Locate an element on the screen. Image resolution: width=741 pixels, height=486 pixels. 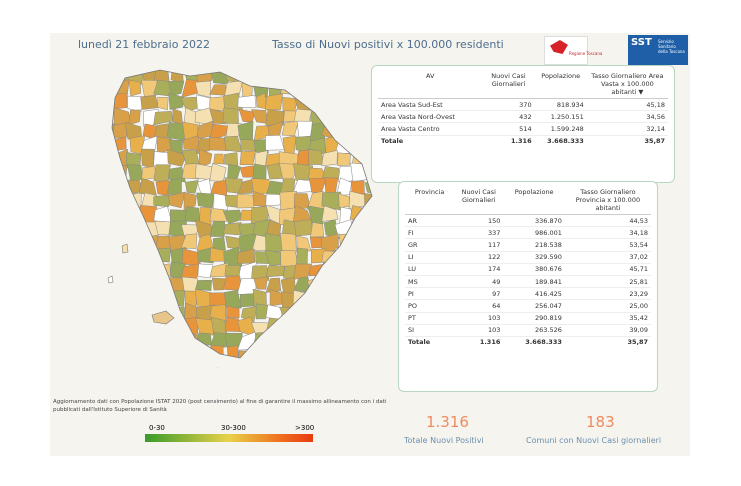
prov-row: PO 64 256.047 25,00 is located at coordinates (528, 306).